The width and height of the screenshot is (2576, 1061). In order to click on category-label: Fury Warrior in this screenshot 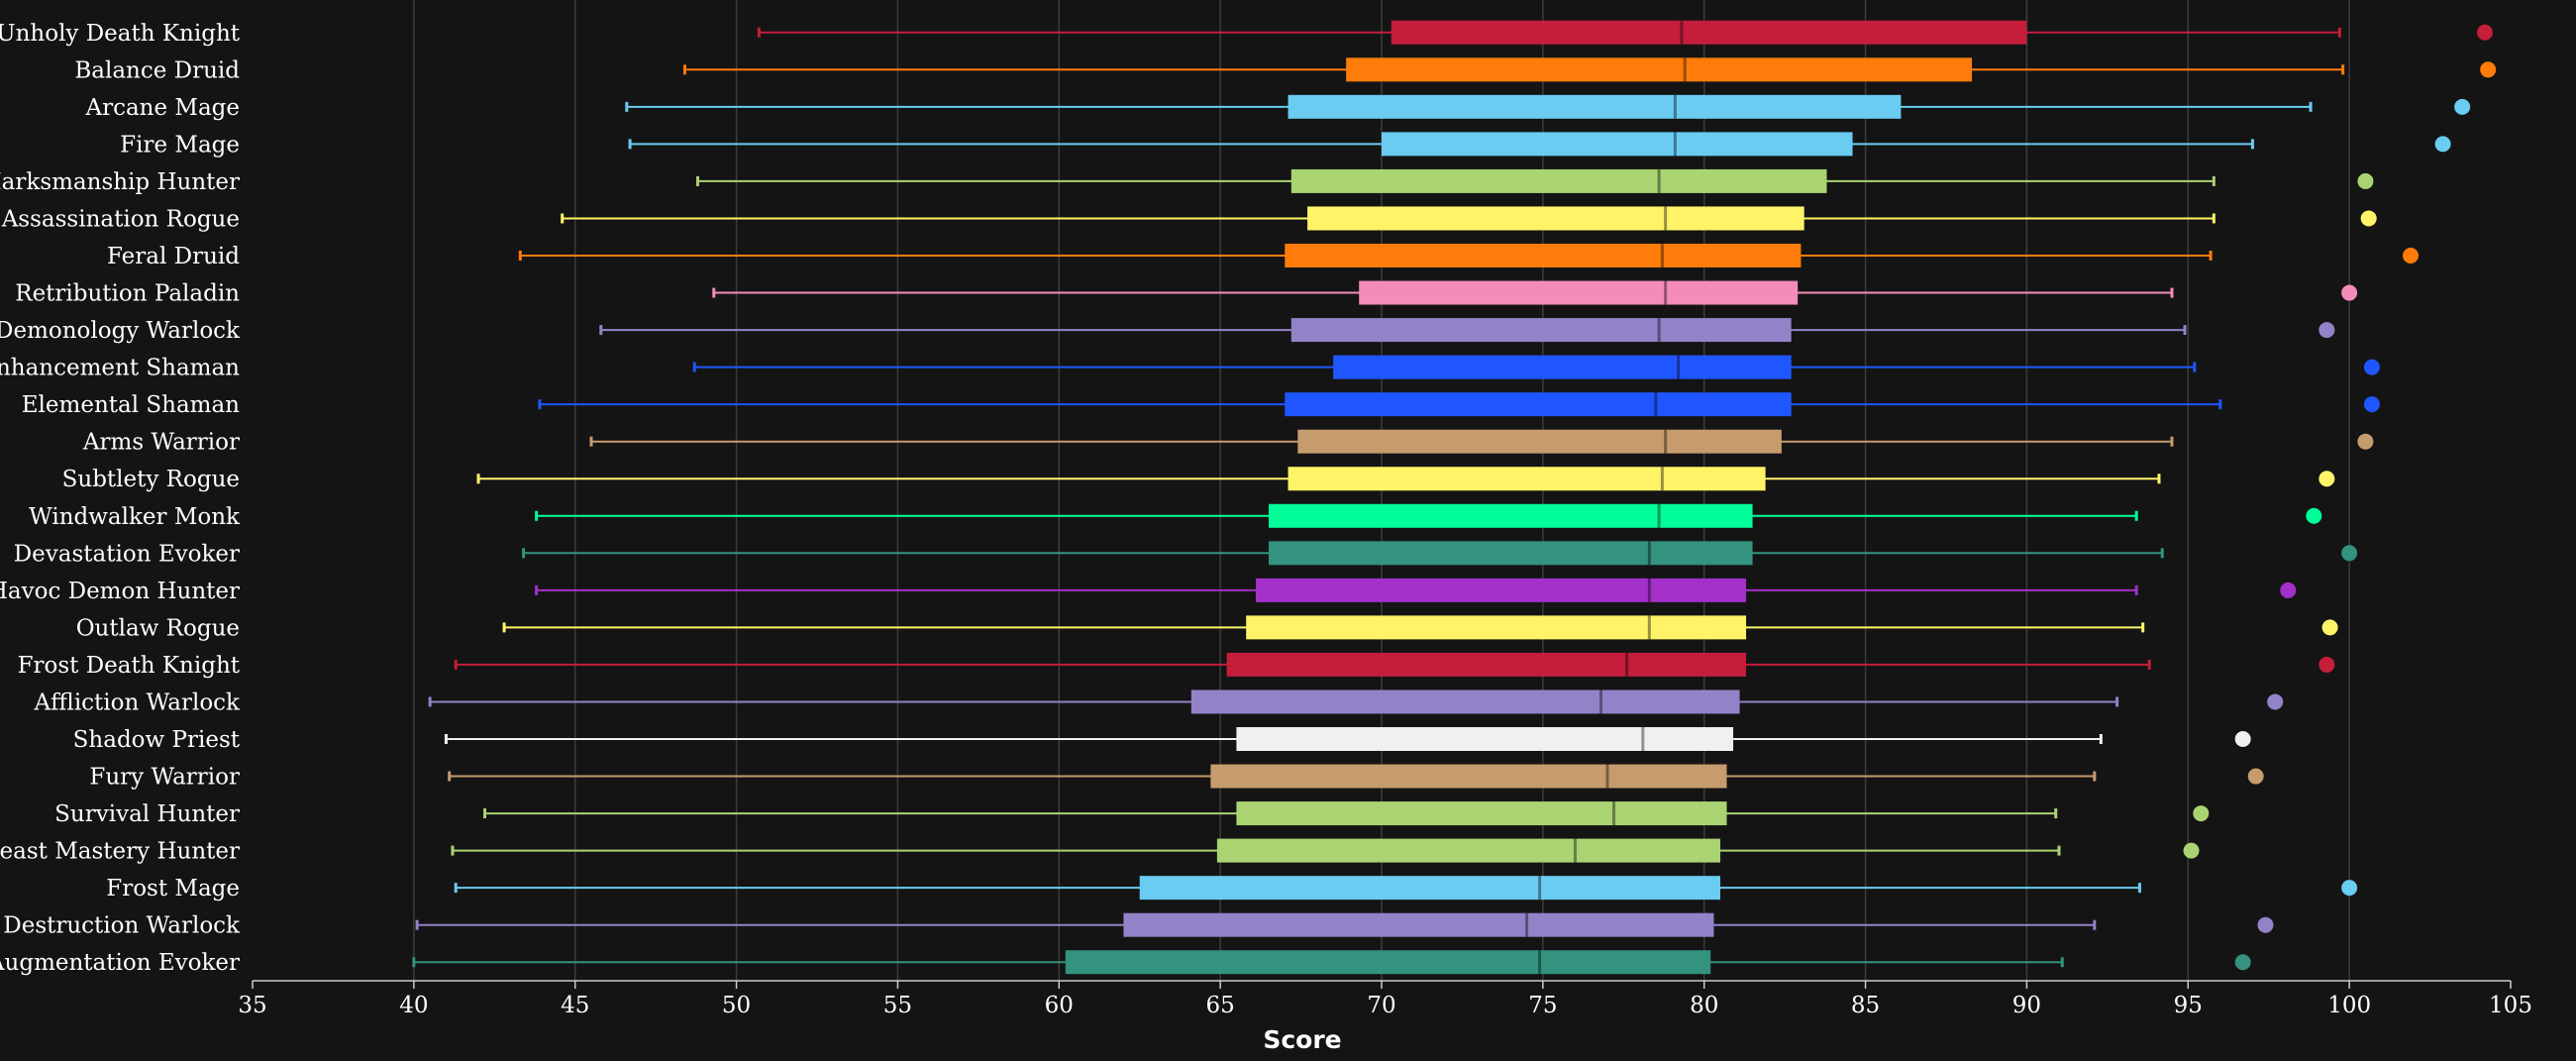, I will do `click(164, 778)`.